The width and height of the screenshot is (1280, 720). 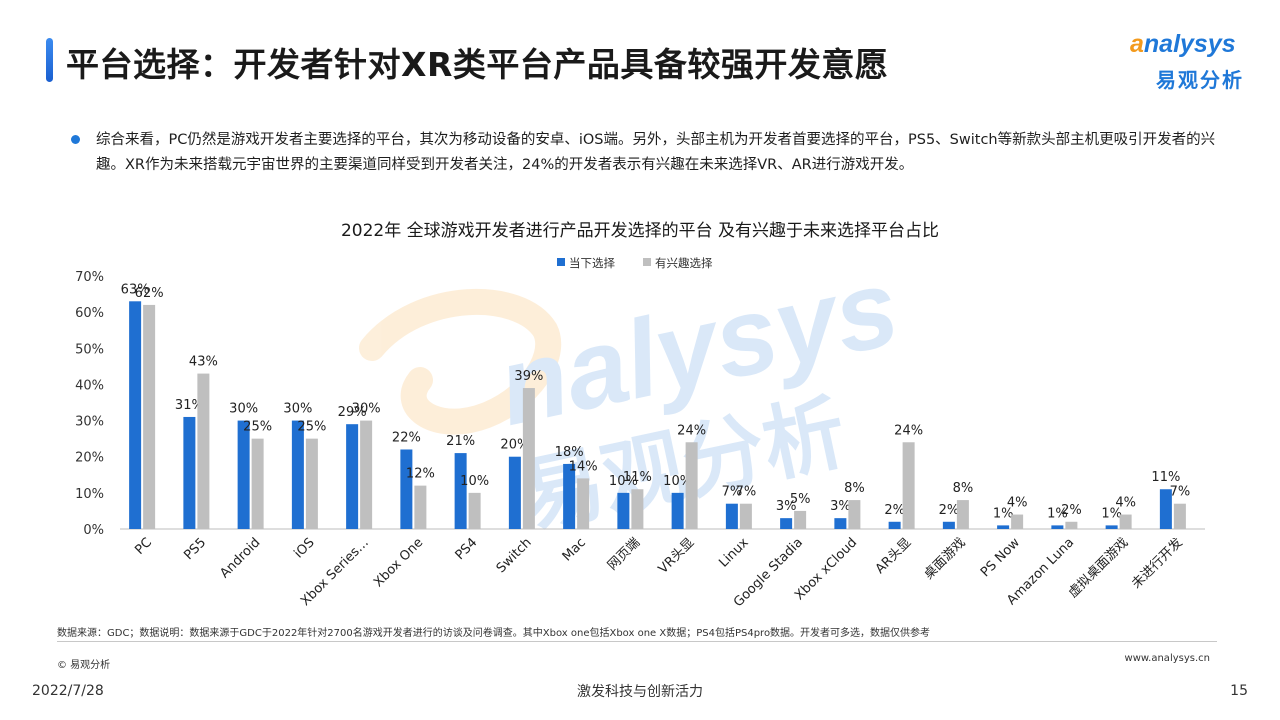 I want to click on x-tick-label: Mac, so click(x=574, y=549).